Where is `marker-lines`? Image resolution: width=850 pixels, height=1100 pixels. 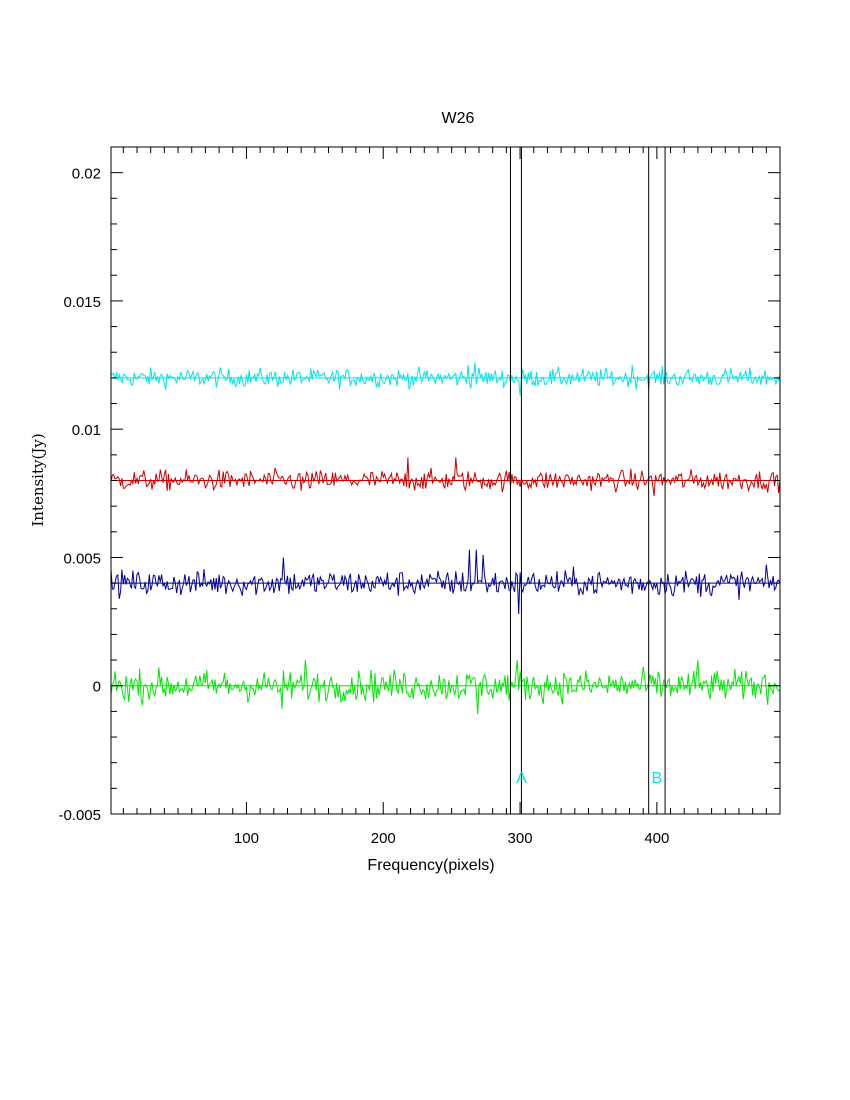
marker-lines is located at coordinates (587, 480).